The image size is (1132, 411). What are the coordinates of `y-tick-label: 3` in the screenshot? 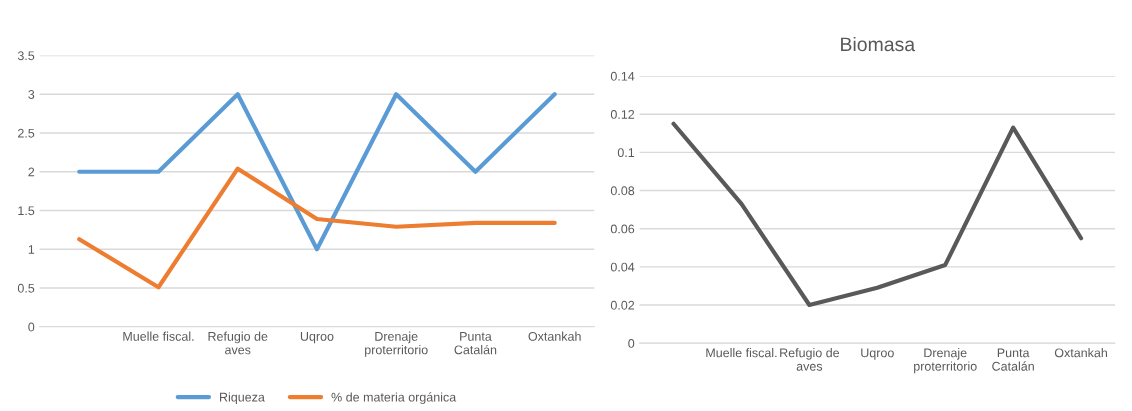 It's located at (31, 94).